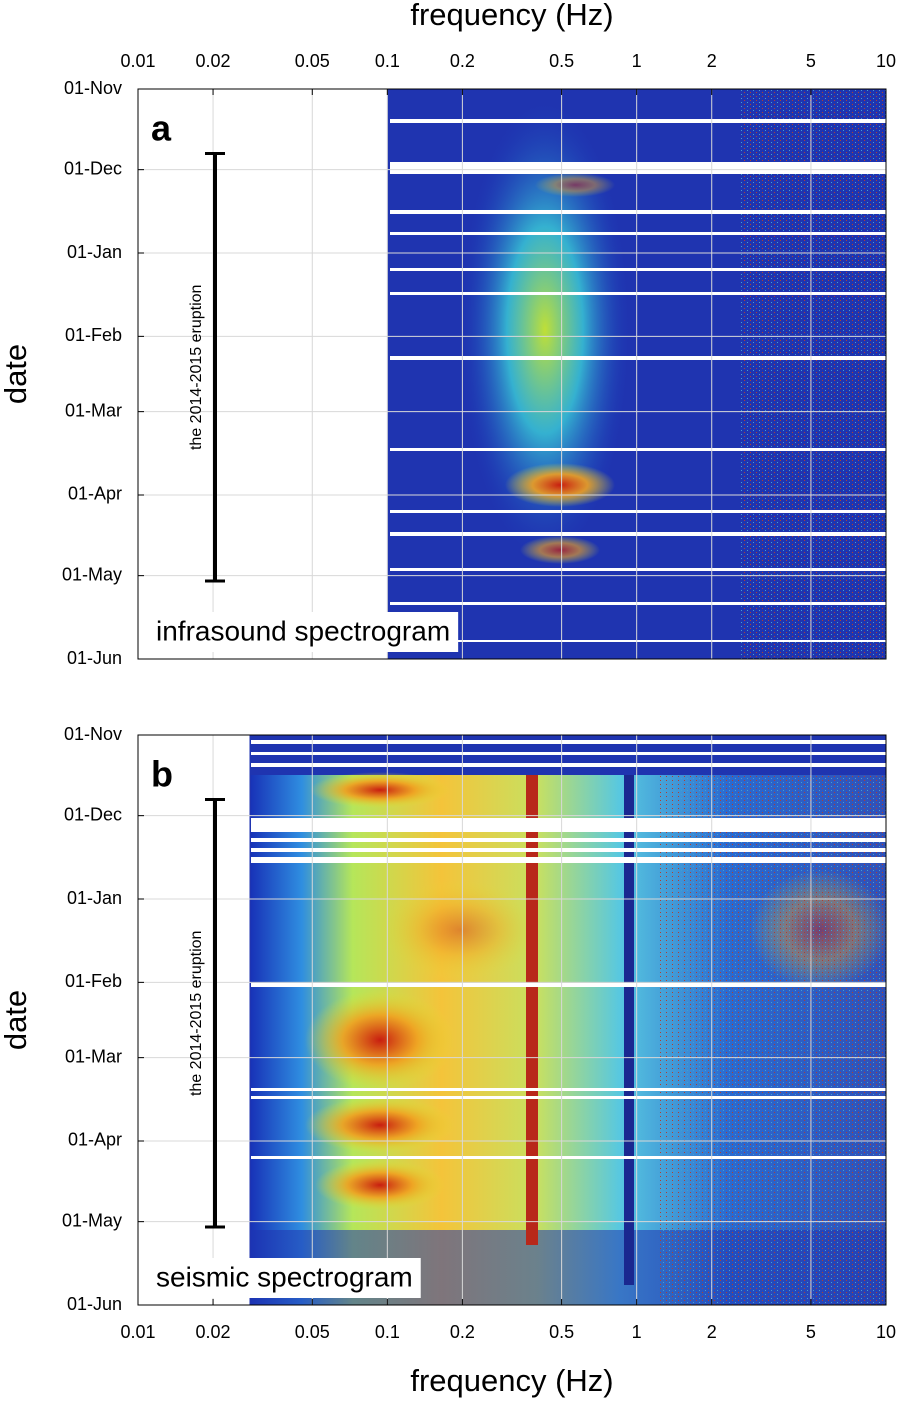 The width and height of the screenshot is (898, 1402). I want to click on panel-label: a, so click(161, 128).